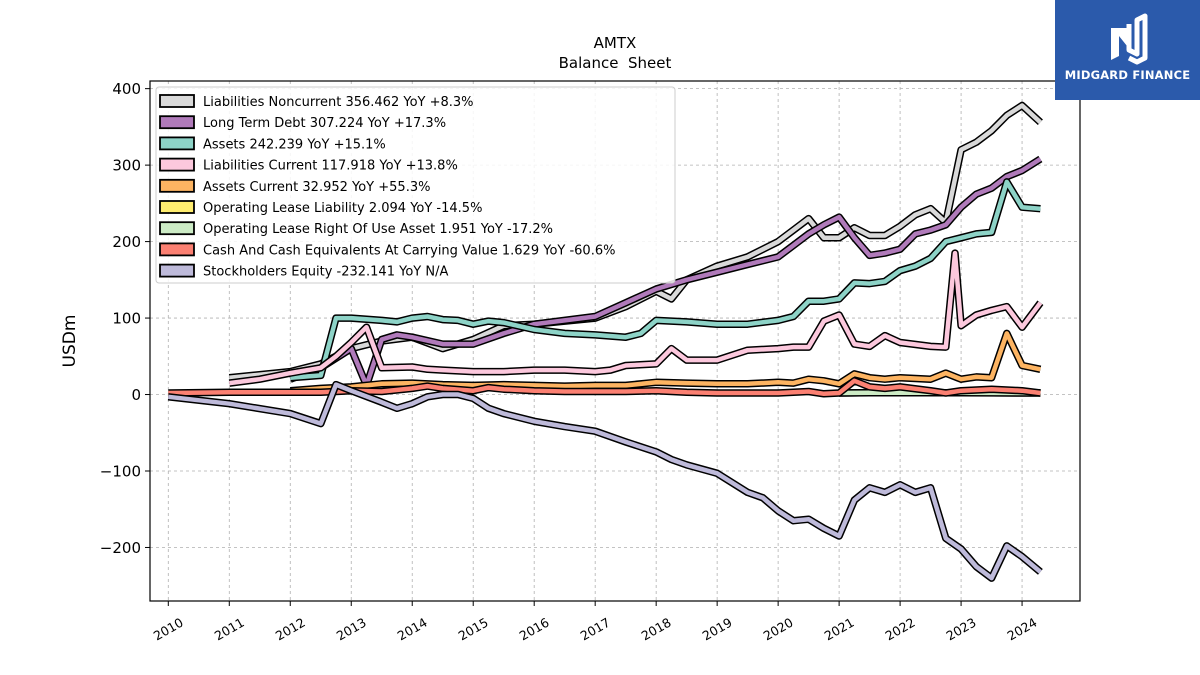 The width and height of the screenshot is (1200, 675). I want to click on legend-entry: Long Term Debt 307.224 YoY +17.3%, so click(302, 123).